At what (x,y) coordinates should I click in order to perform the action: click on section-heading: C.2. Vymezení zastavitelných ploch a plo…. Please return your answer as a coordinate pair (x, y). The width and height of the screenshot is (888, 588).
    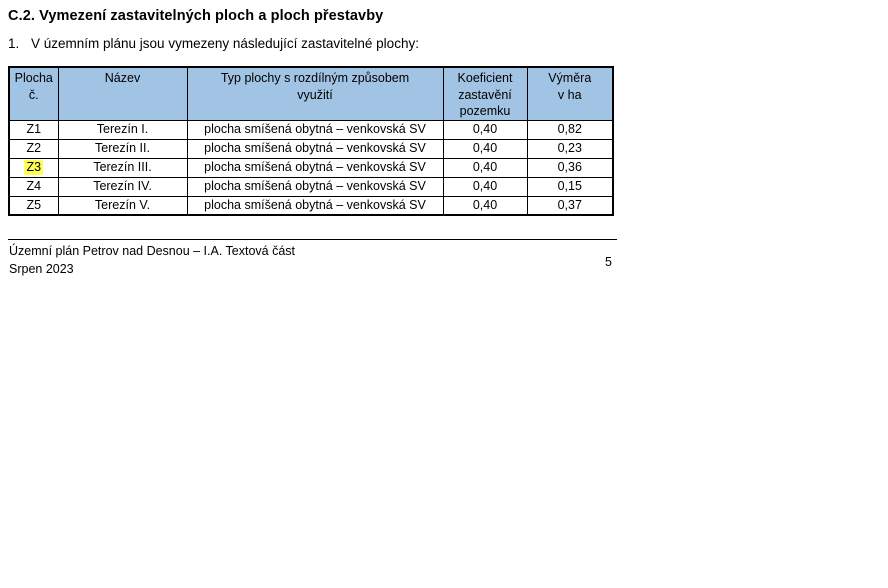
    Looking at the image, I should click on (196, 16).